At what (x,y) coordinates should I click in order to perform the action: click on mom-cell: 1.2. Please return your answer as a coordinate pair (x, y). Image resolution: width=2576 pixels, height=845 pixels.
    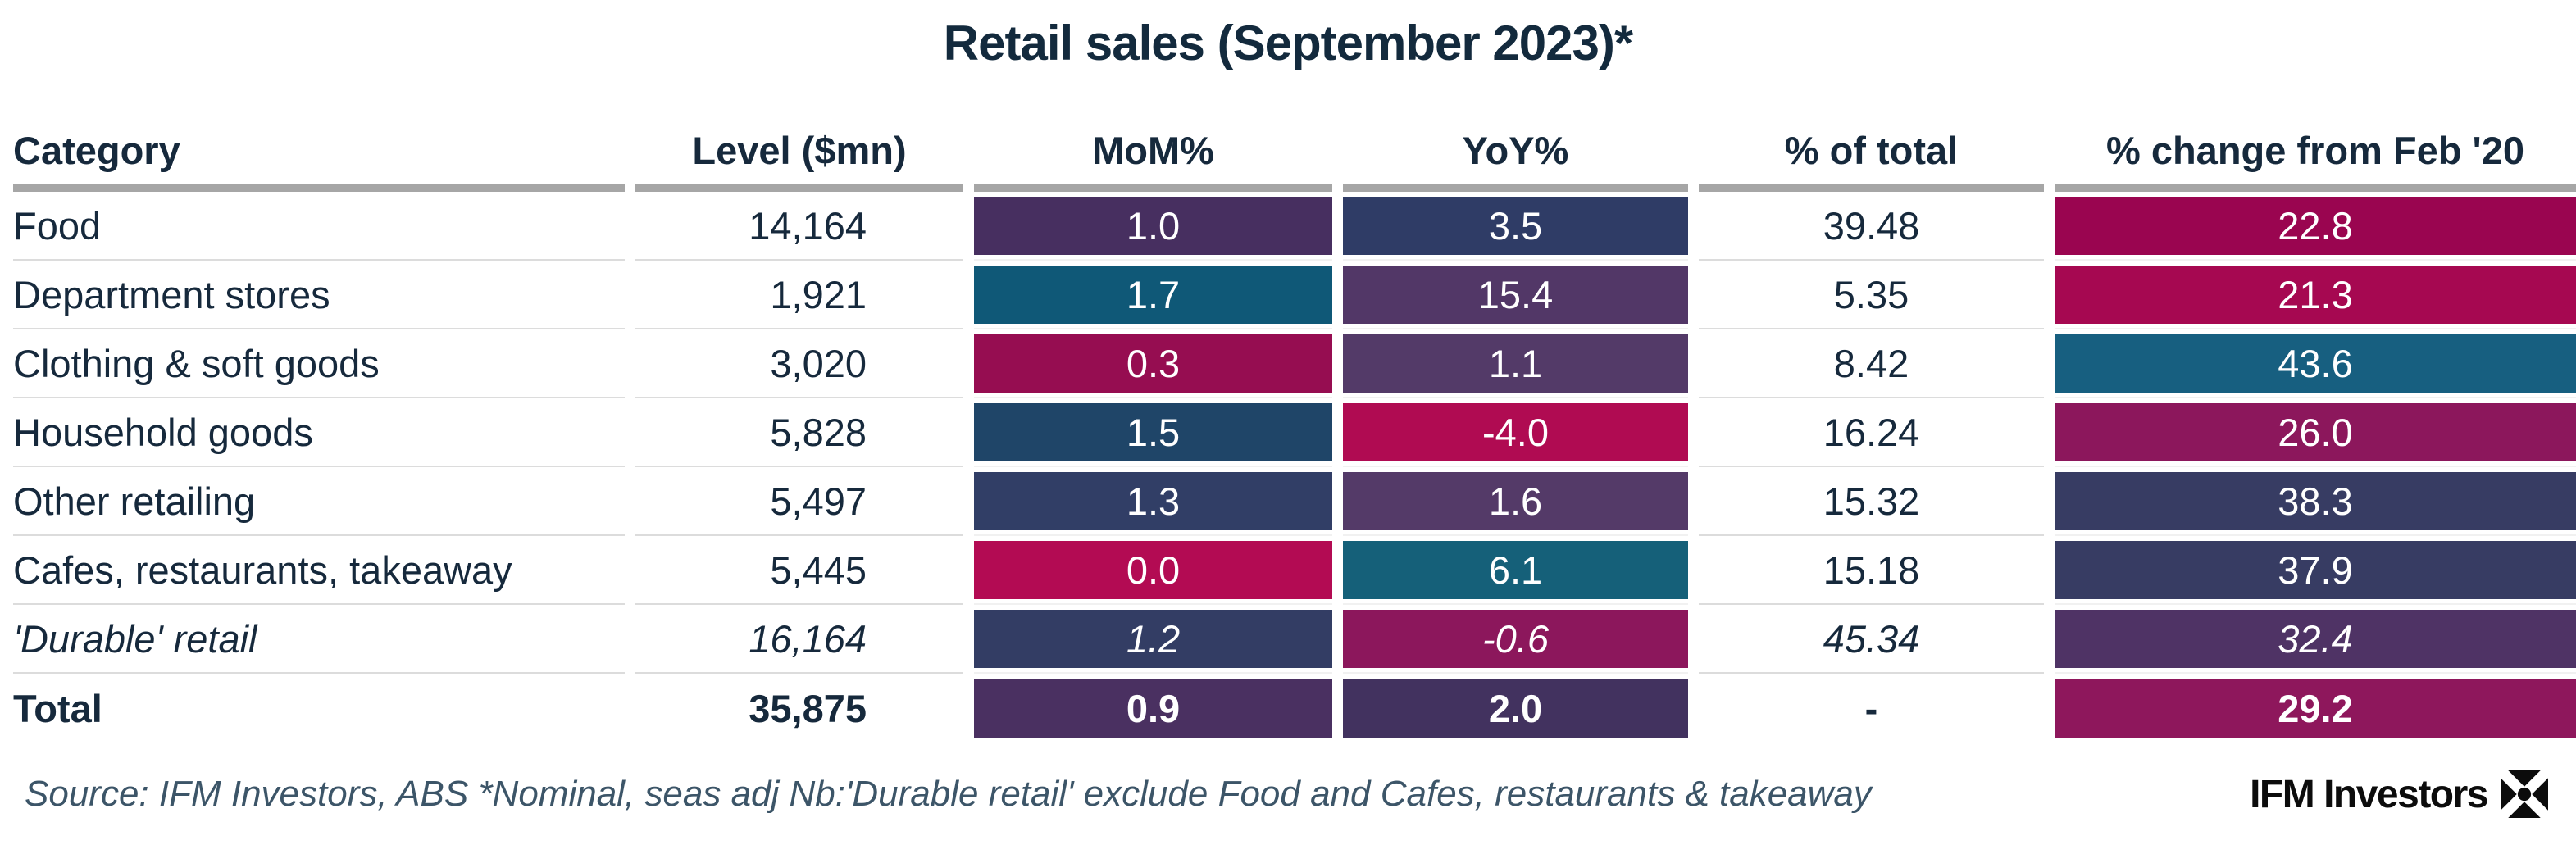
    Looking at the image, I should click on (1153, 639).